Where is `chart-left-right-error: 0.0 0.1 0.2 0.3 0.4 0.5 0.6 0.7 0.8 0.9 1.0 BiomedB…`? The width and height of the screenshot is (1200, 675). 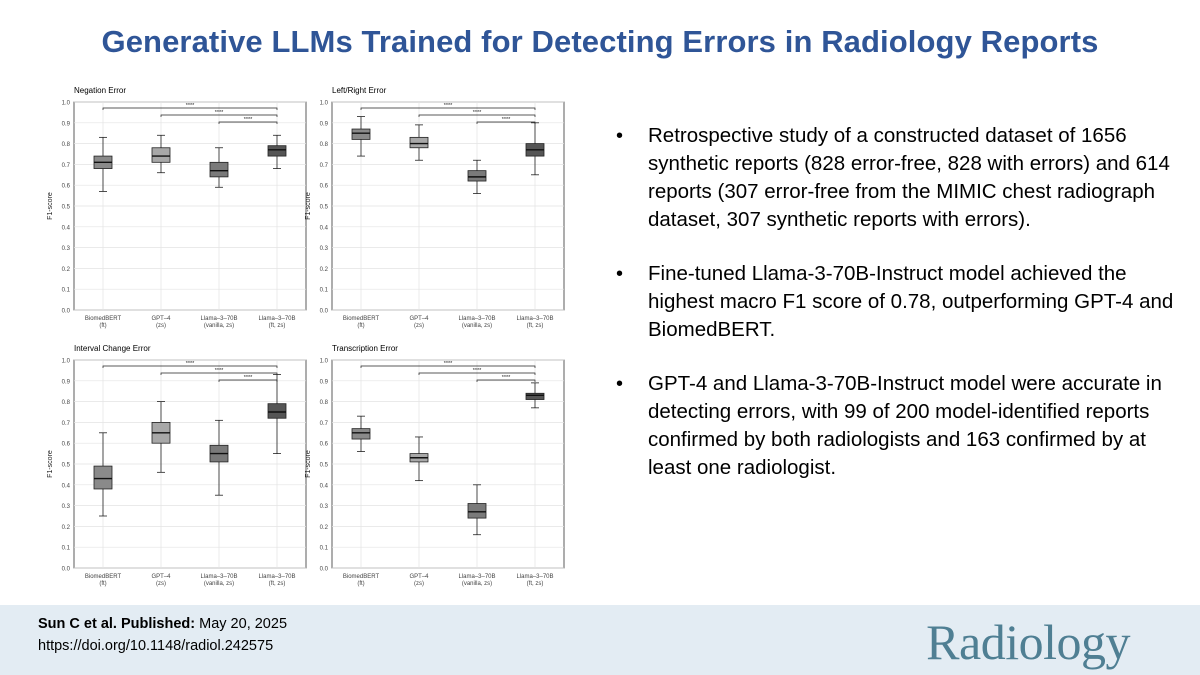 chart-left-right-error: 0.0 0.1 0.2 0.3 0.4 0.5 0.6 0.7 0.8 0.9 1.0 BiomedB… is located at coordinates (438, 205).